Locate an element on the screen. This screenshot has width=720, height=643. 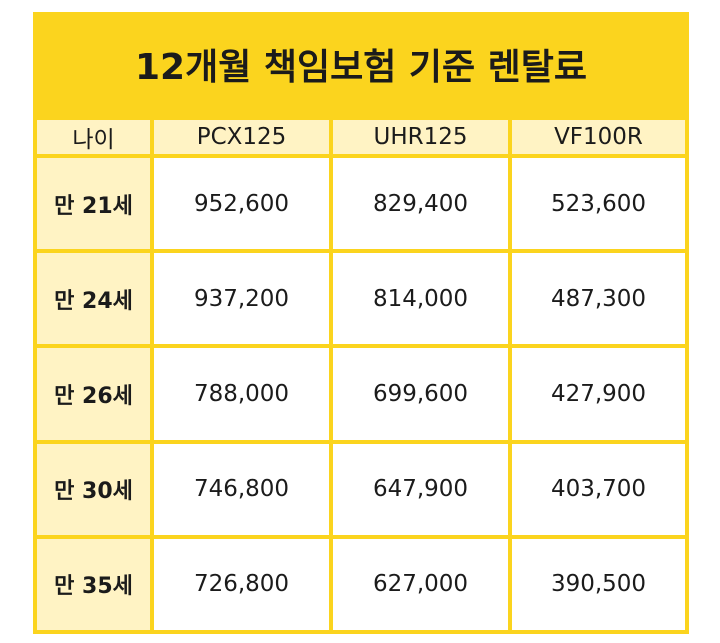
table-row: 만 26세 788,000 699,600 427,900 is located at coordinates (361, 394).